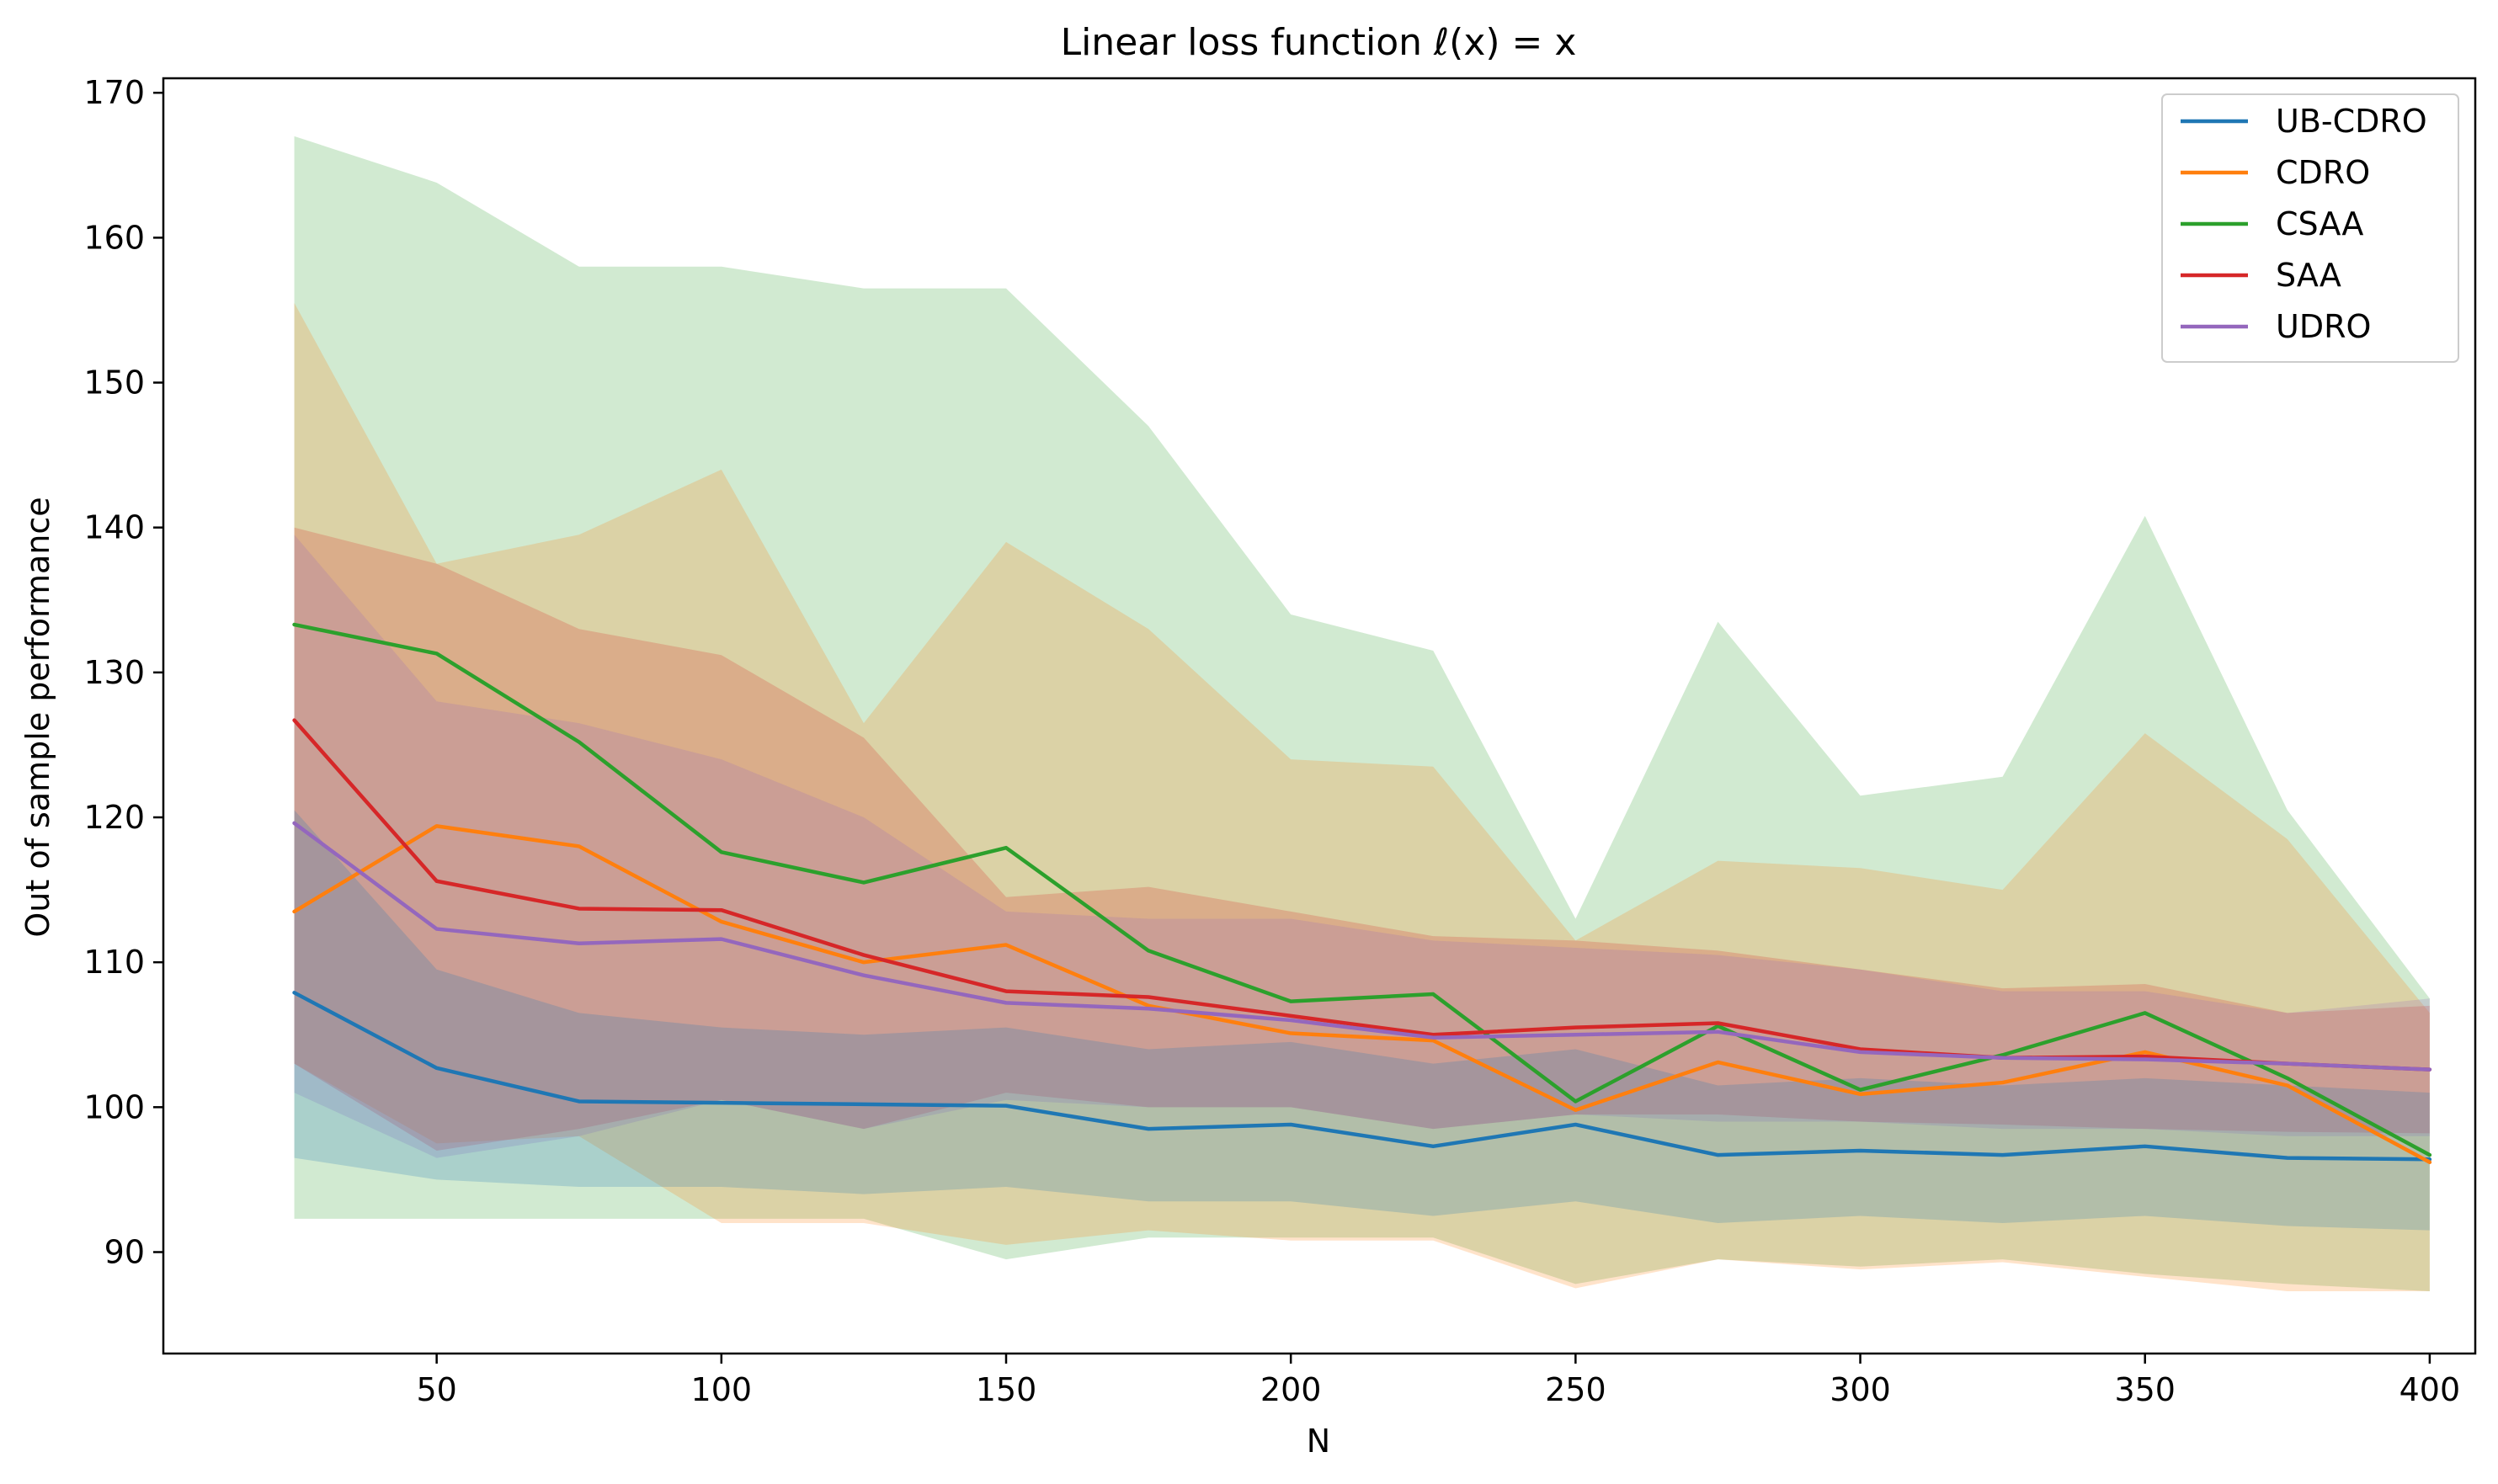 This screenshot has width=2498, height=1484. Describe the element at coordinates (114, 672) in the screenshot. I see `y-tick-label: 130` at that location.